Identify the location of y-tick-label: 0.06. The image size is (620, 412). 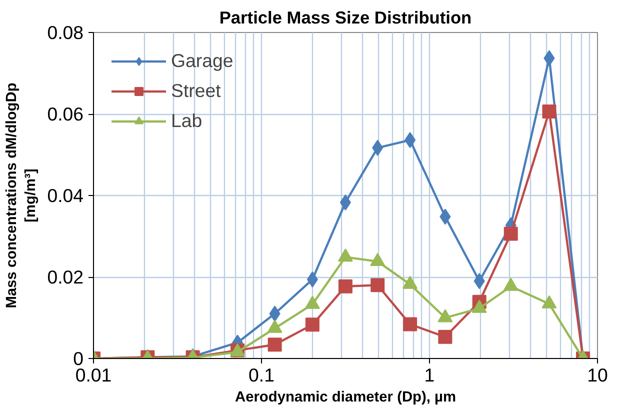
(65, 114).